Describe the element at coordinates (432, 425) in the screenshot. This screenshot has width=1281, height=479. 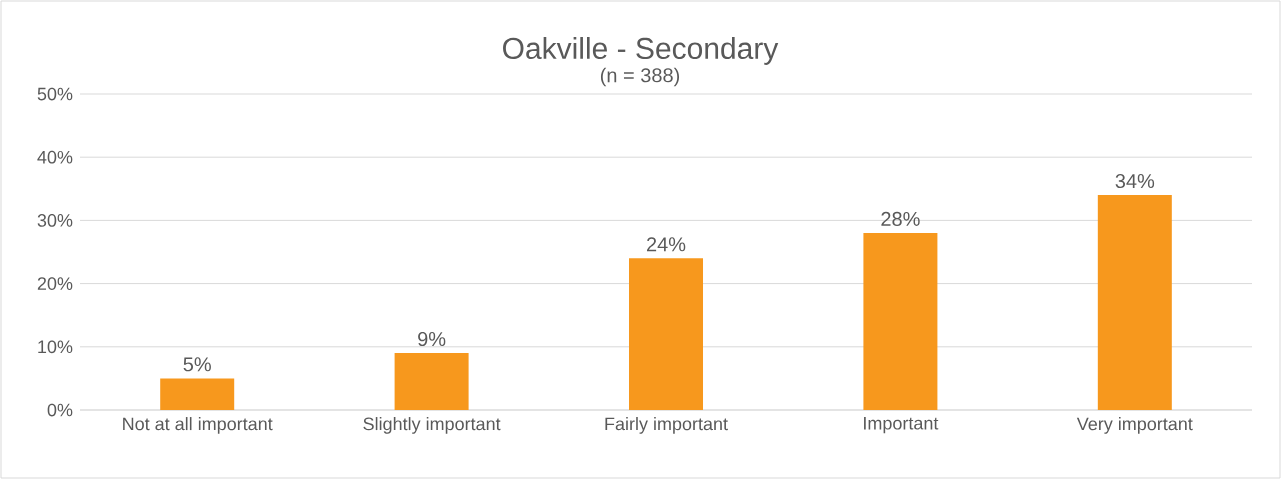
I see `x-tick-label: Slightly important` at that location.